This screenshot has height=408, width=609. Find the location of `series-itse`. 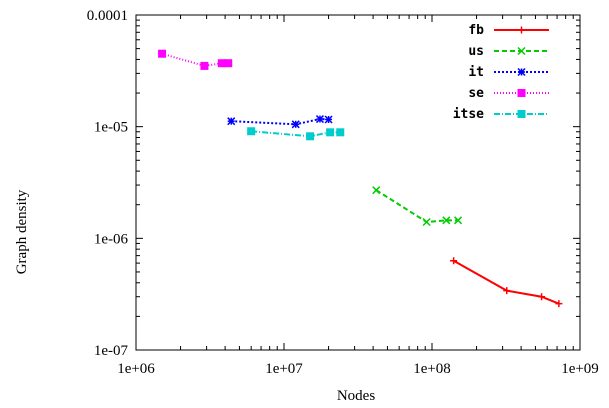

series-itse is located at coordinates (296, 134).